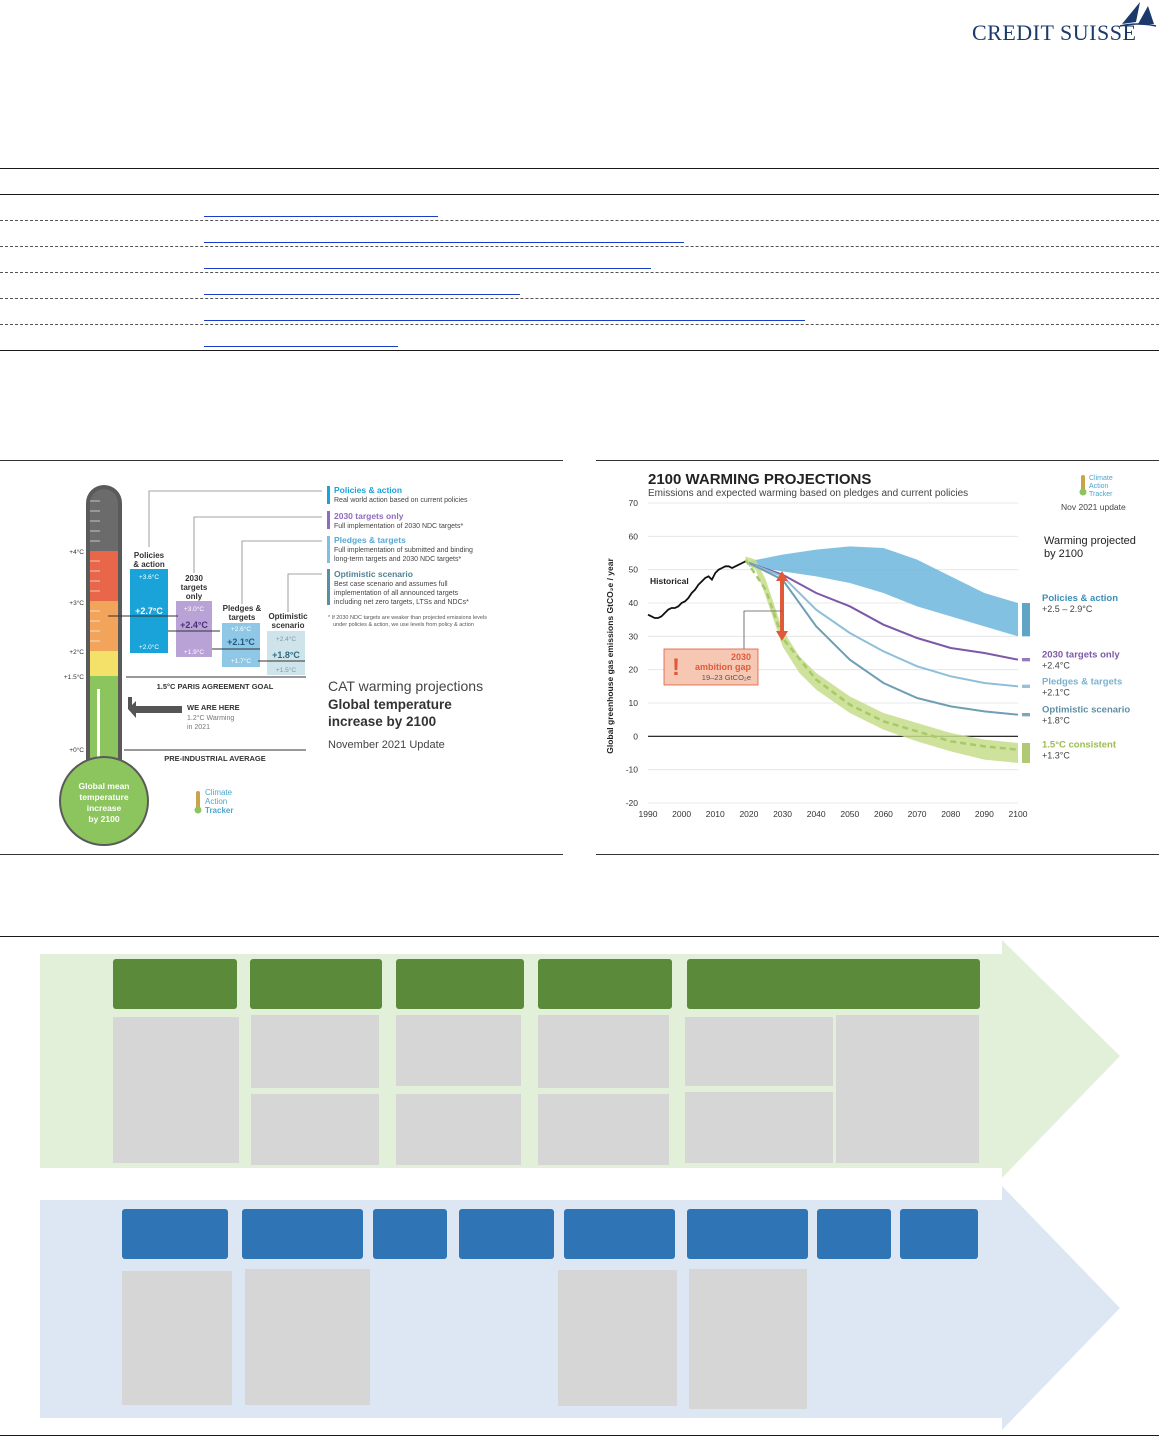  What do you see at coordinates (194, 625) in the screenshot?
I see `column-mid-value: +2.4°C` at bounding box center [194, 625].